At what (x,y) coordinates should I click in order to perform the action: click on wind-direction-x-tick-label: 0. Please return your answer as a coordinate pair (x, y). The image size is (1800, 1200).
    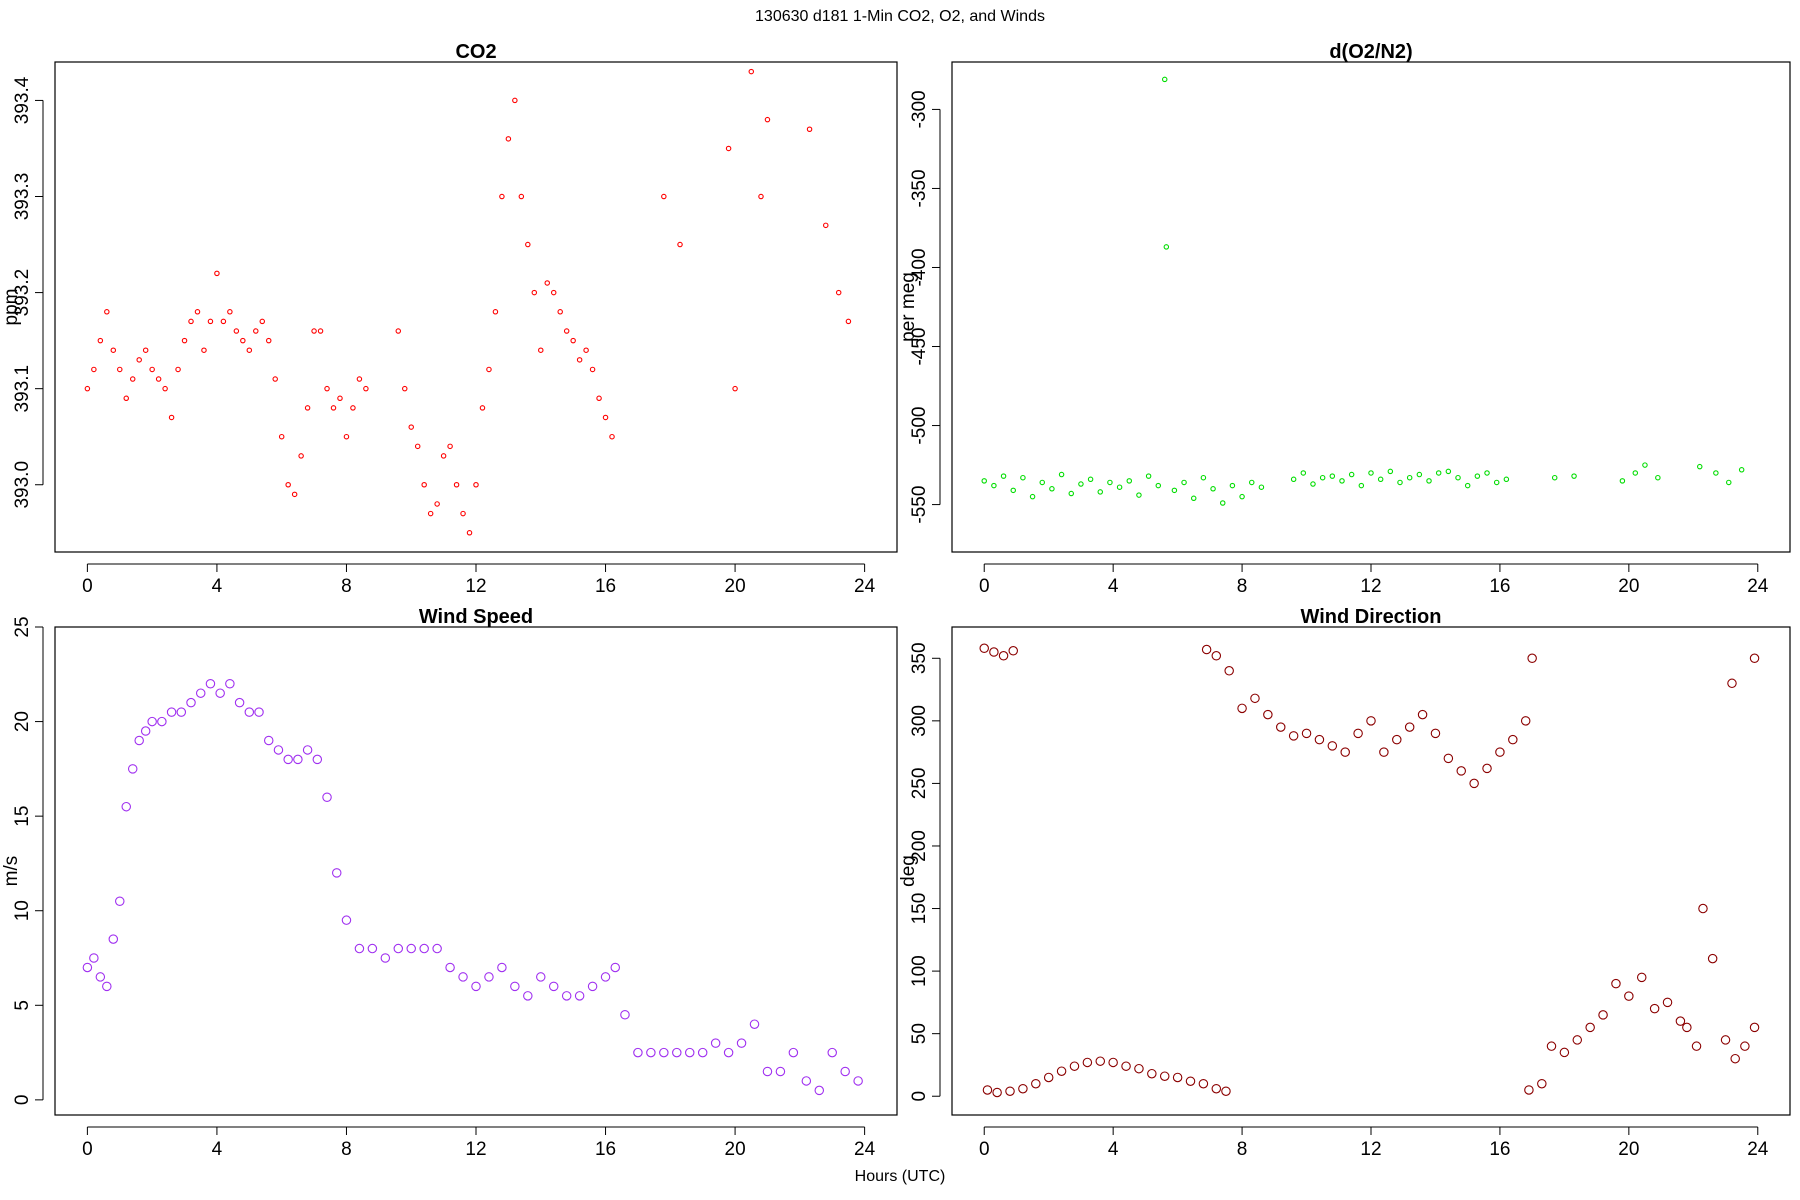
    Looking at the image, I should click on (984, 1149).